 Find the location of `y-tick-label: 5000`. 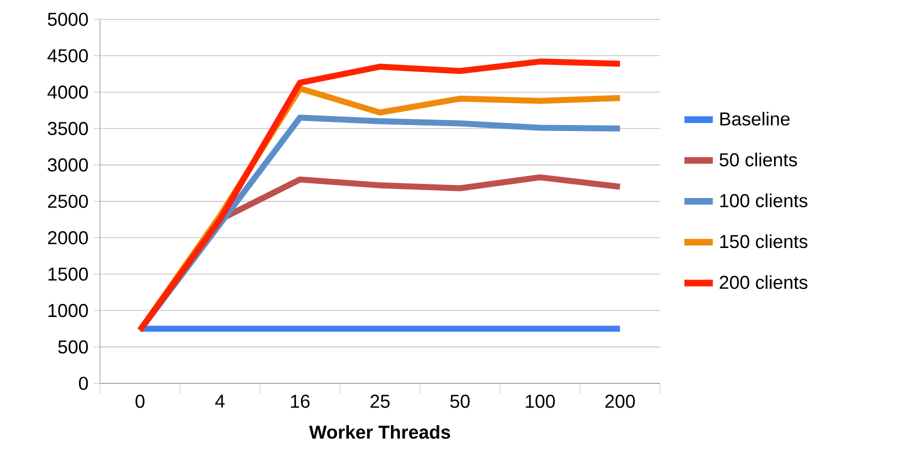

y-tick-label: 5000 is located at coordinates (68, 19).